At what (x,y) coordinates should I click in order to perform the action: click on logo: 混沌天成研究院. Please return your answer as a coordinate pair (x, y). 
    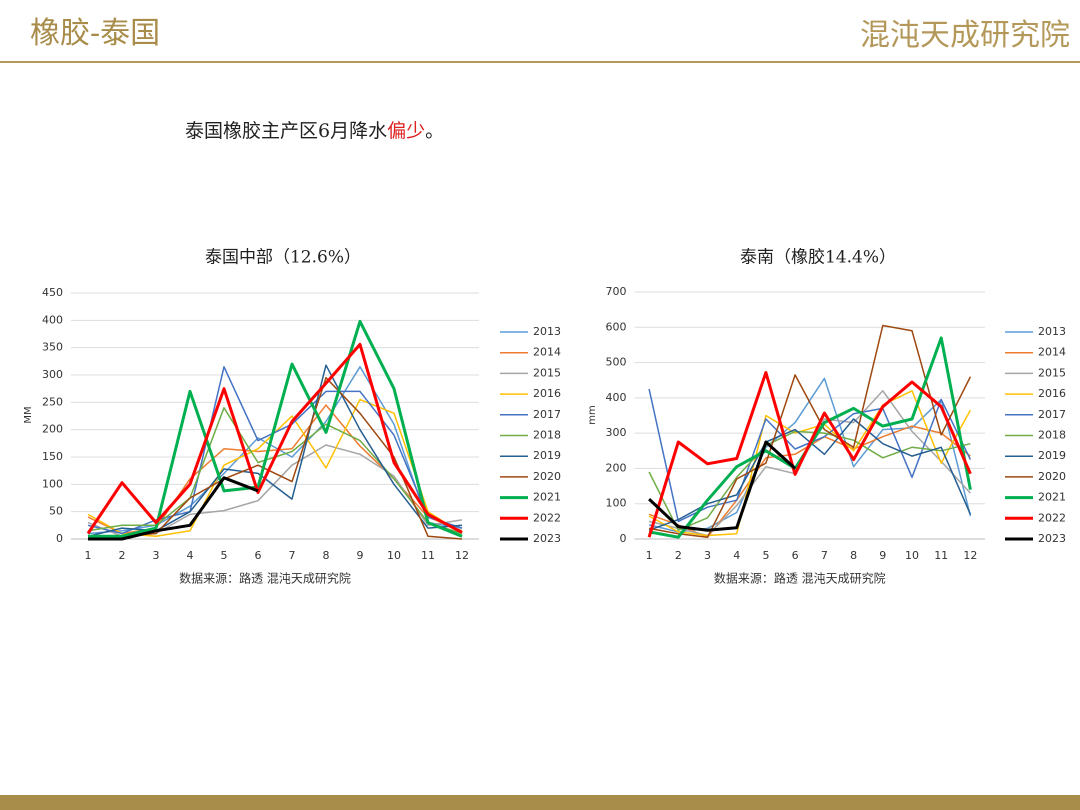
    Looking at the image, I should click on (965, 35).